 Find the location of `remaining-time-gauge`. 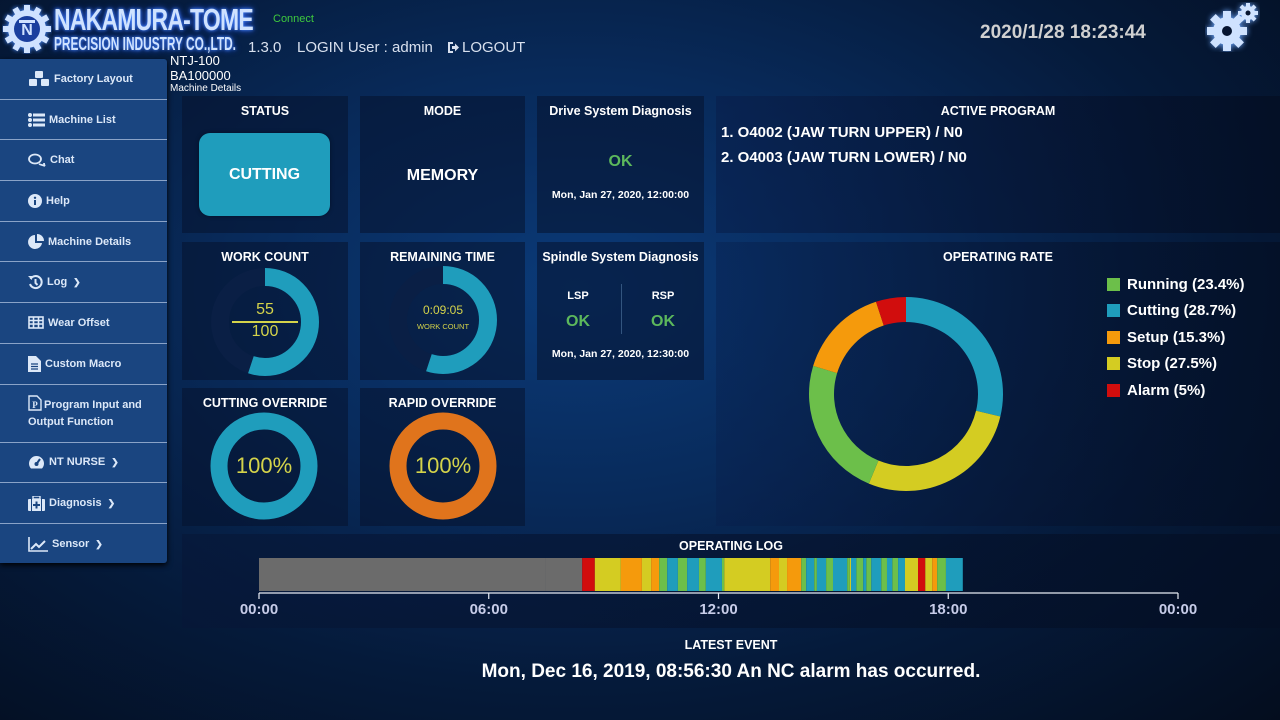

remaining-time-gauge is located at coordinates (443, 320).